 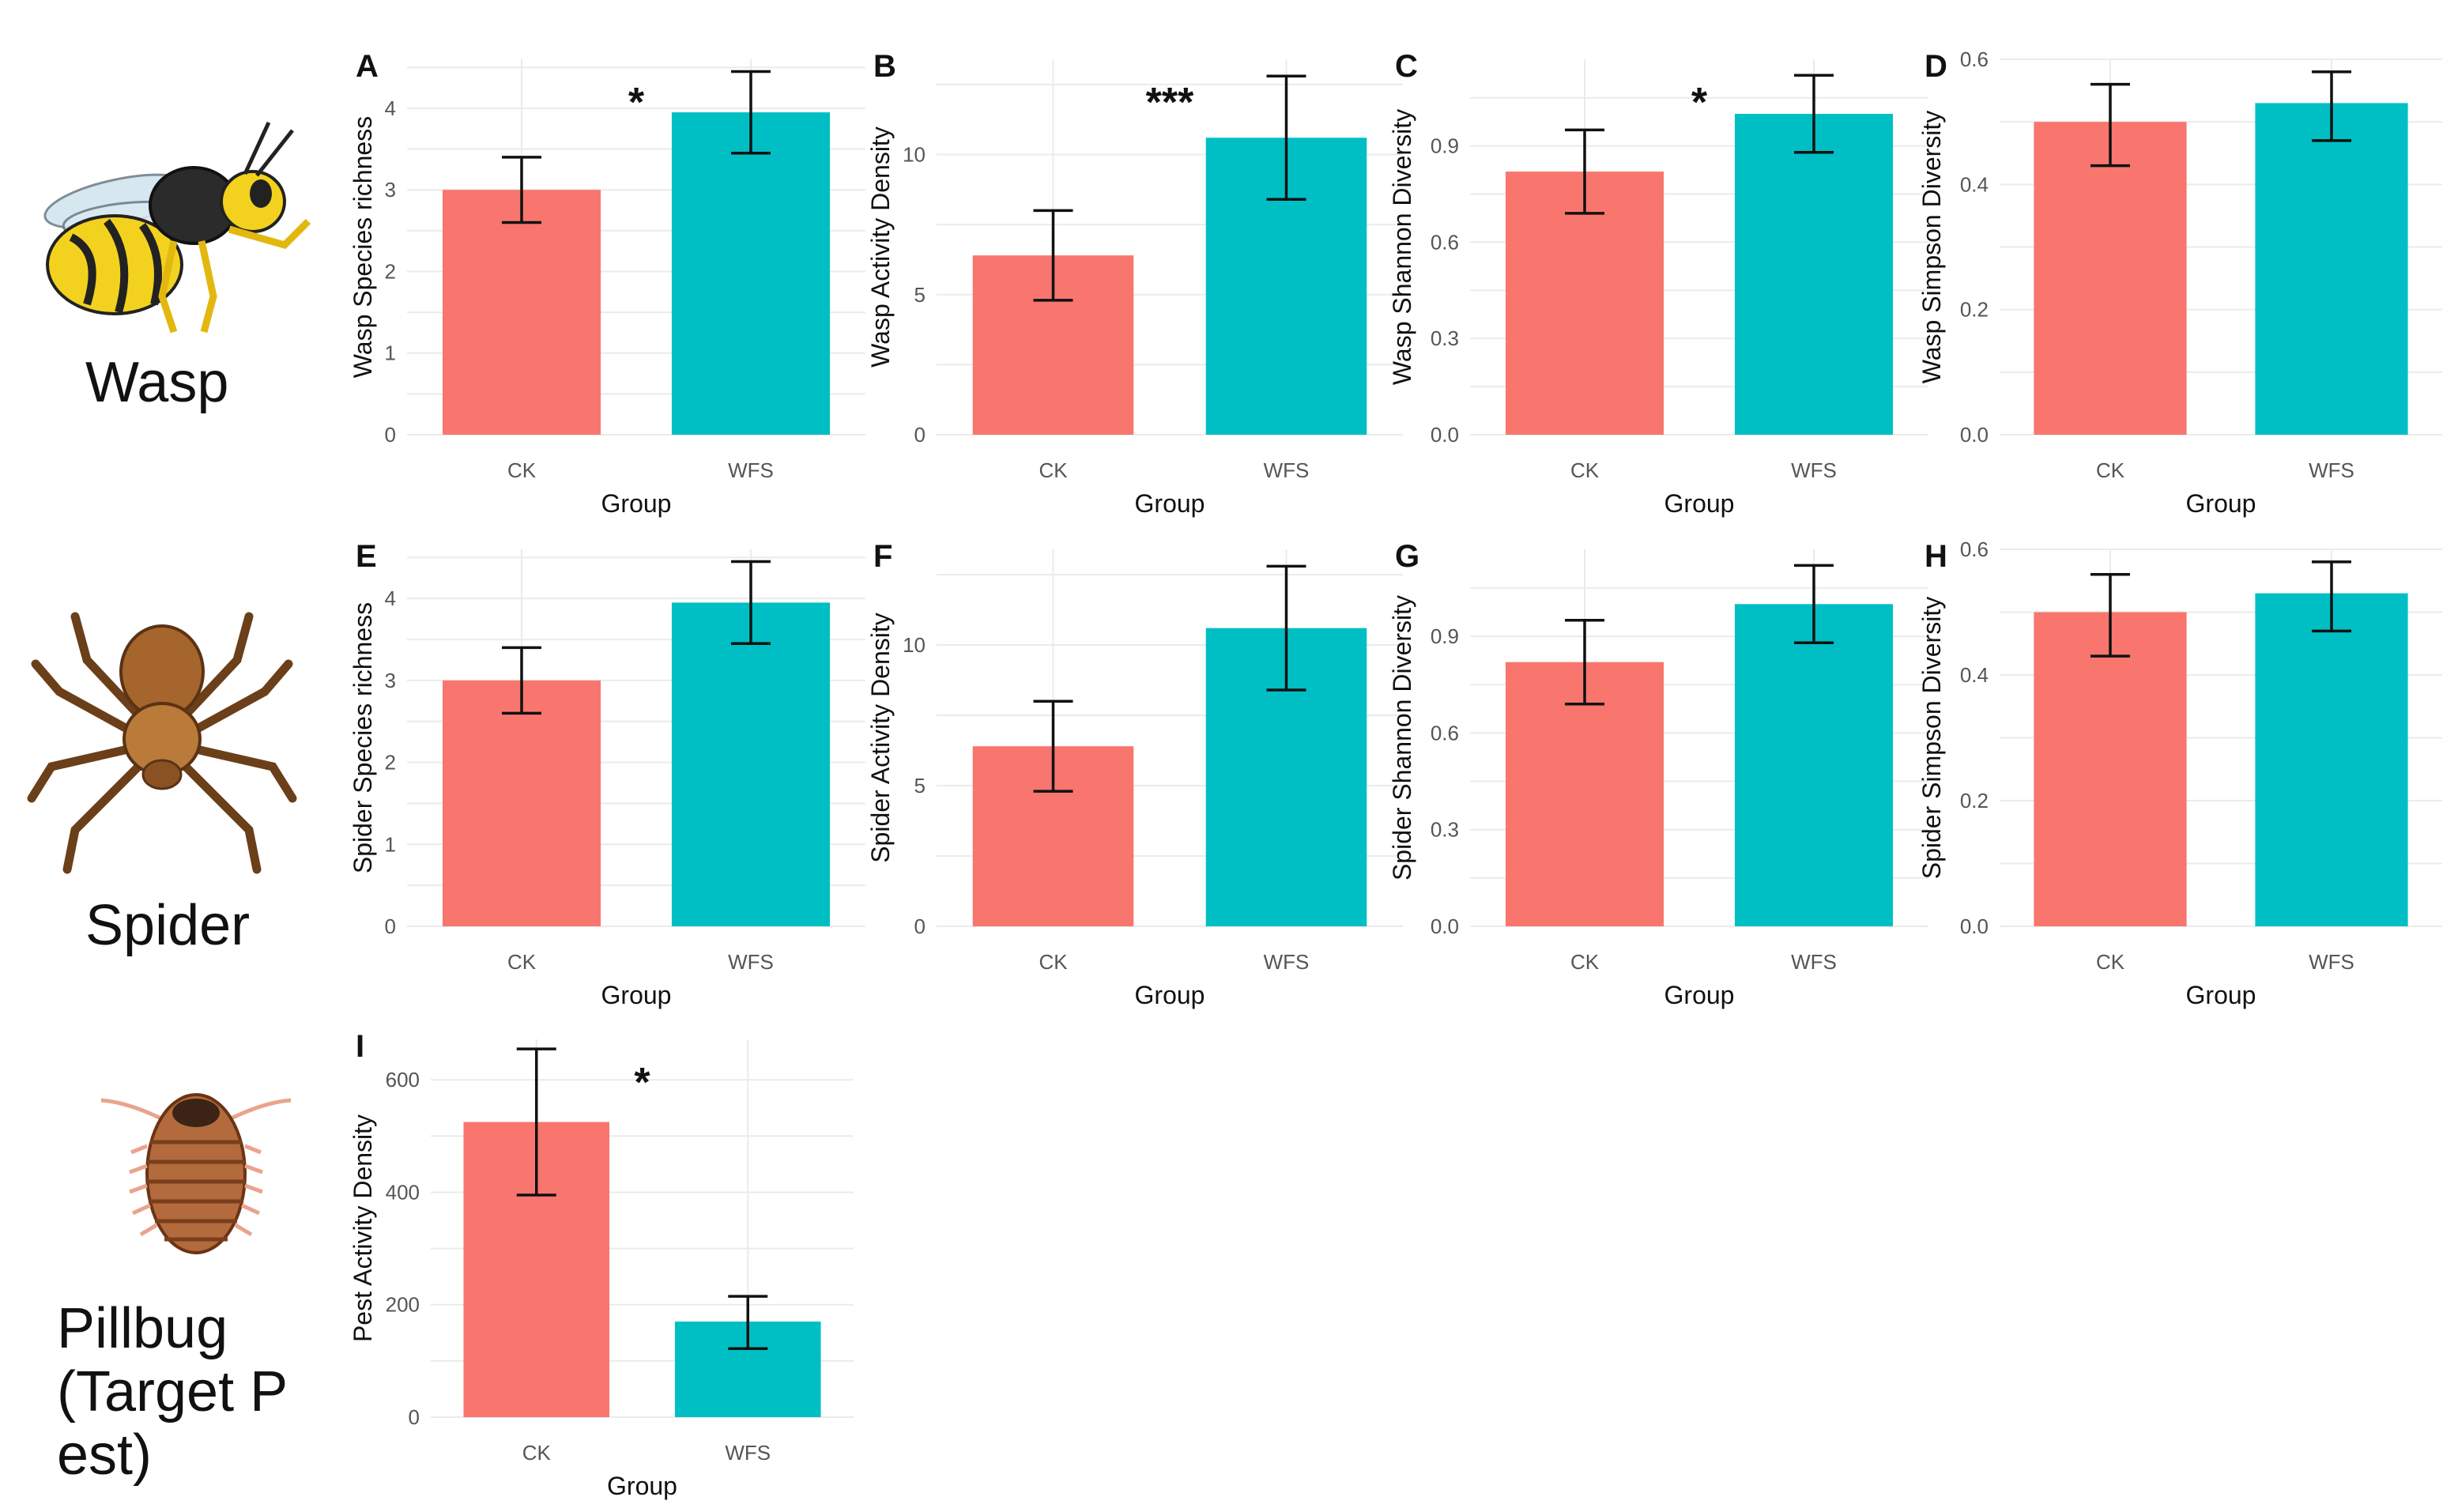 I want to click on y-axis-label: Wasp Shannon Diversity, so click(x=1402, y=247).